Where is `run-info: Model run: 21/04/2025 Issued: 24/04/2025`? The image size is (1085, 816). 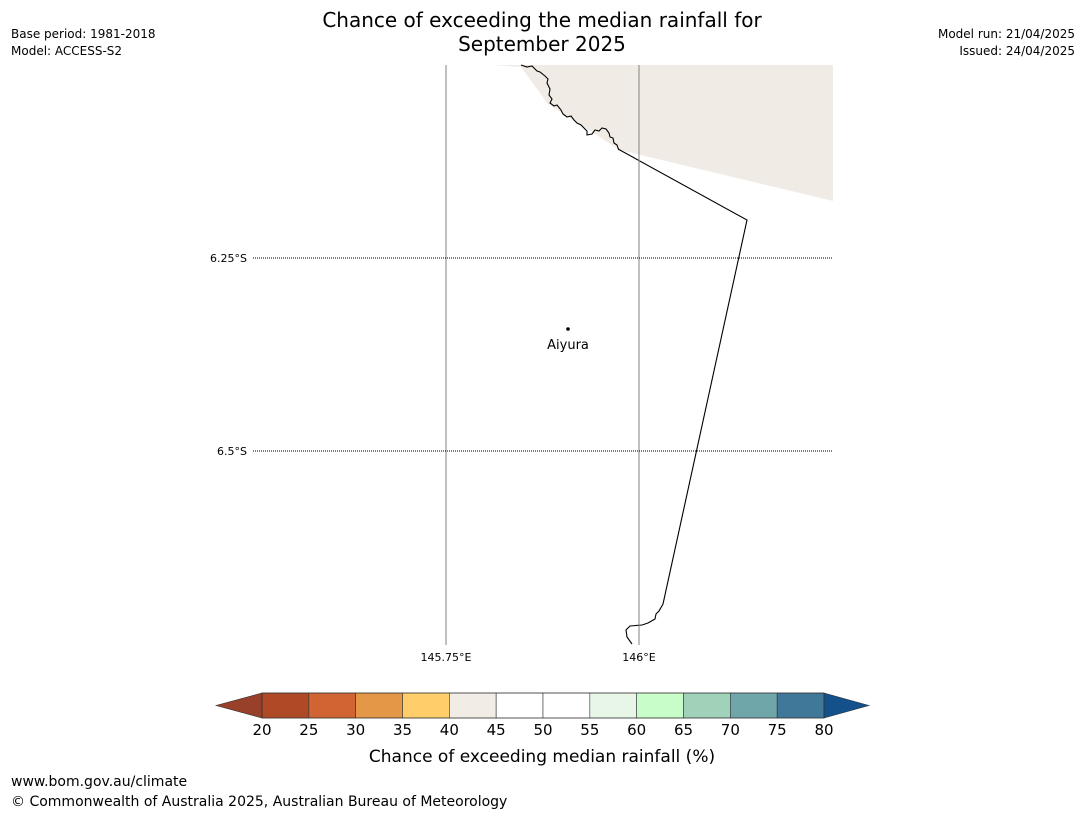
run-info: Model run: 21/04/2025 Issued: 24/04/2025 is located at coordinates (1006, 43).